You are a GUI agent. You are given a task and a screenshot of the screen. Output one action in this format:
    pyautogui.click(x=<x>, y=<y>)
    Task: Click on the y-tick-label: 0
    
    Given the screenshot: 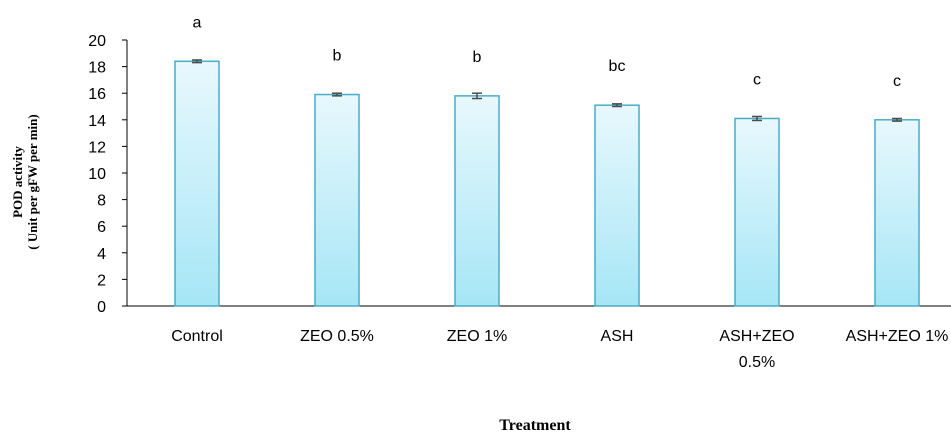 What is the action you would take?
    pyautogui.click(x=101, y=307)
    